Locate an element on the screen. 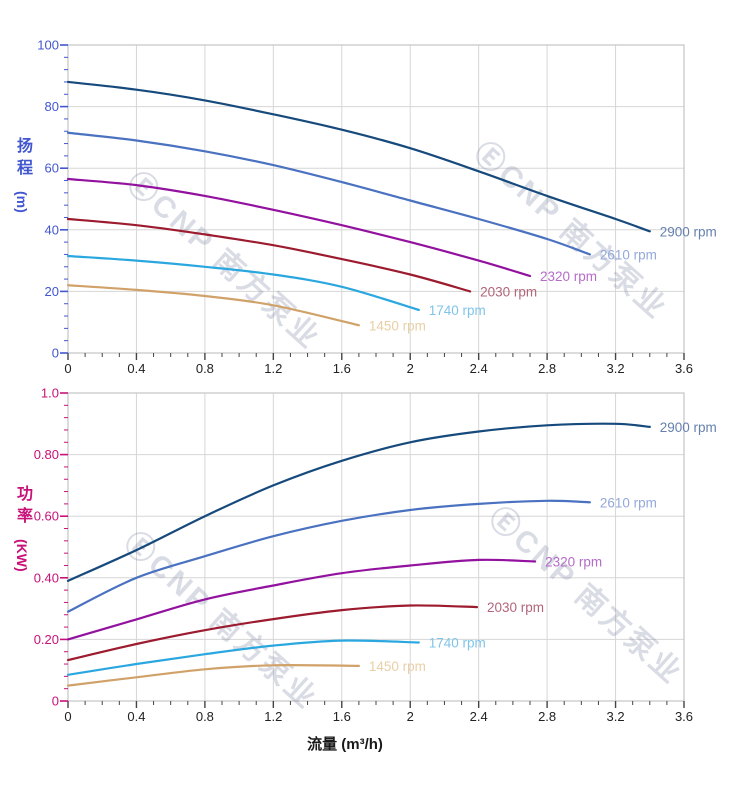 This screenshot has height=797, width=752. y-axis-unit-label: (m) is located at coordinates (22, 202).